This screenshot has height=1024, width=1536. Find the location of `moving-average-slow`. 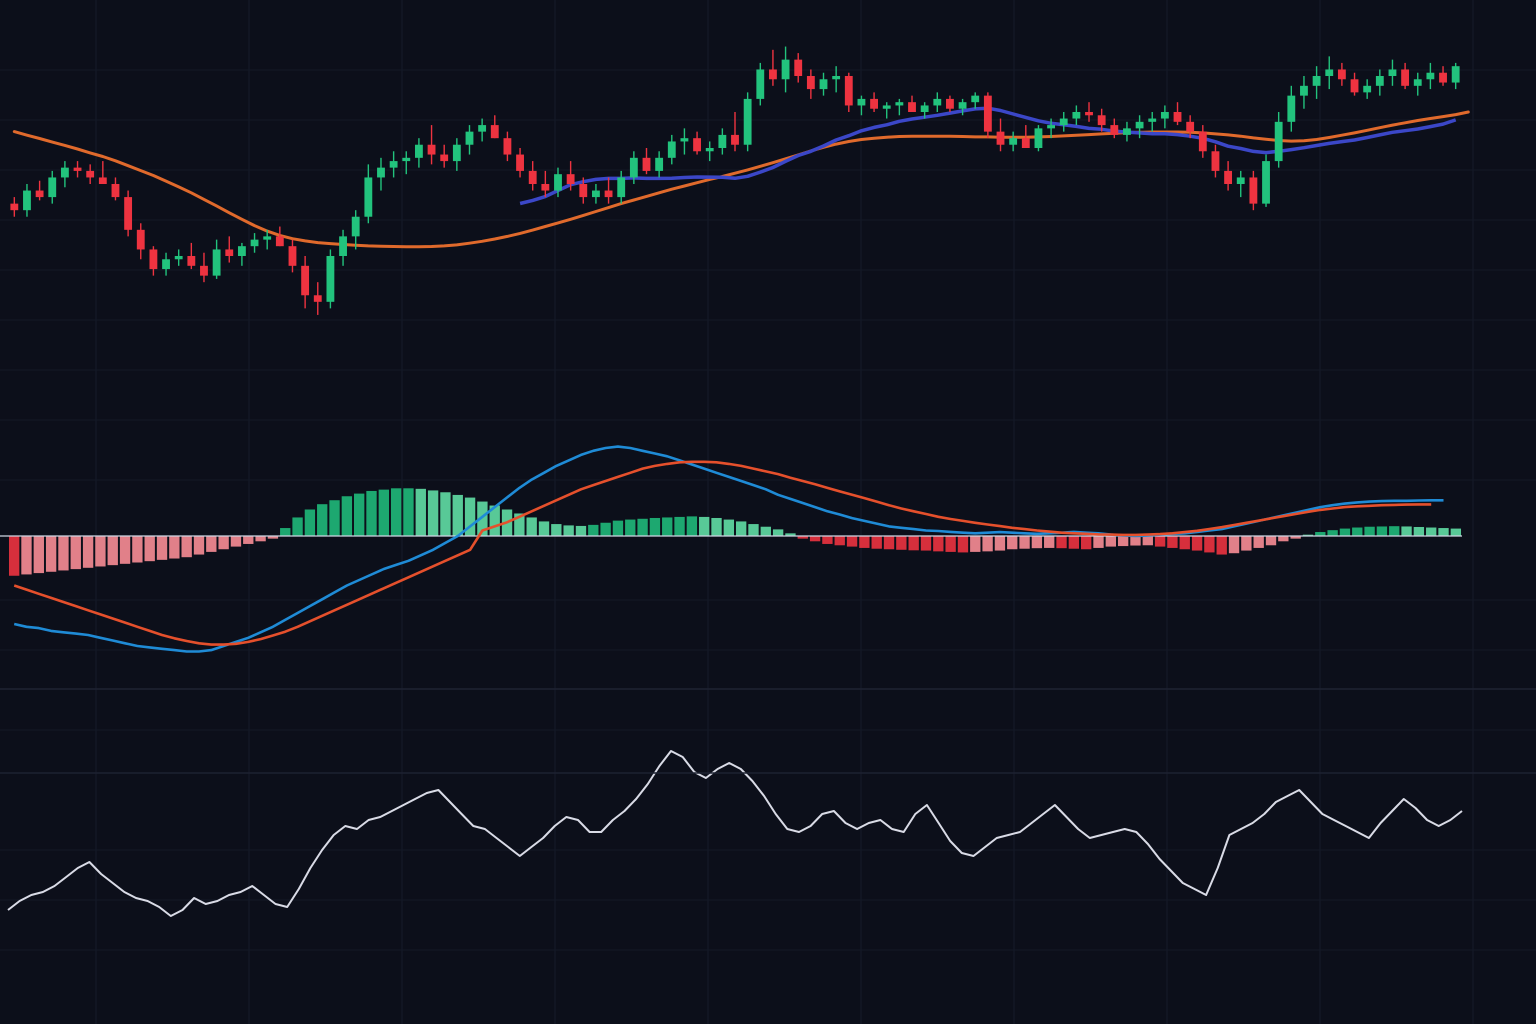

moving-average-slow is located at coordinates (741, 179).